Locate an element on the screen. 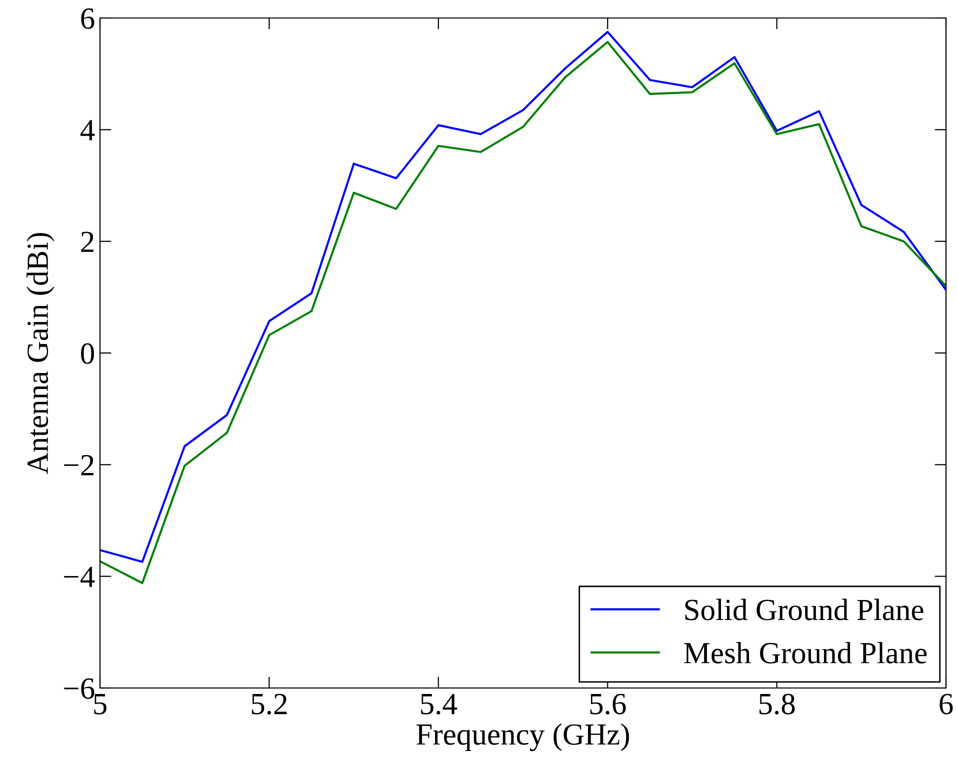 Image resolution: width=958 pixels, height=768 pixels. x-tick-label: 5 is located at coordinates (100, 704).